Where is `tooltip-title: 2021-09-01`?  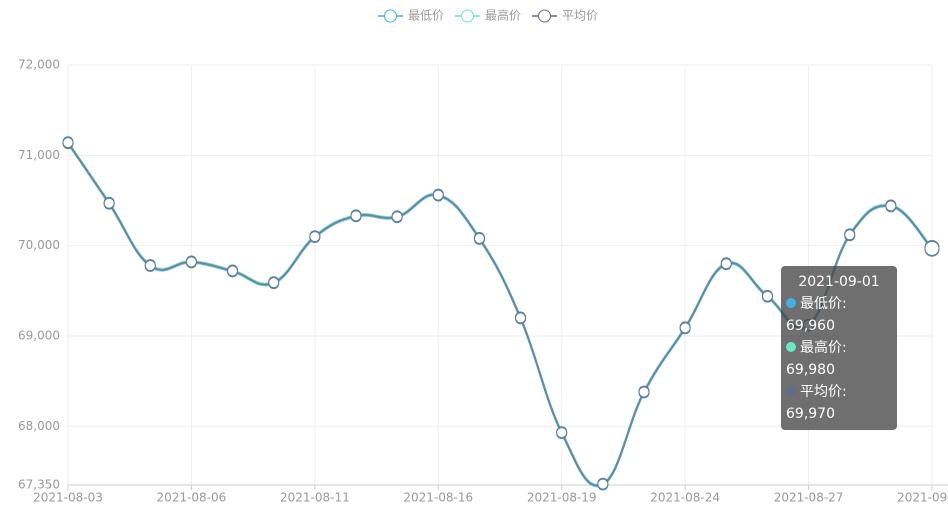
tooltip-title: 2021-09-01 is located at coordinates (839, 282).